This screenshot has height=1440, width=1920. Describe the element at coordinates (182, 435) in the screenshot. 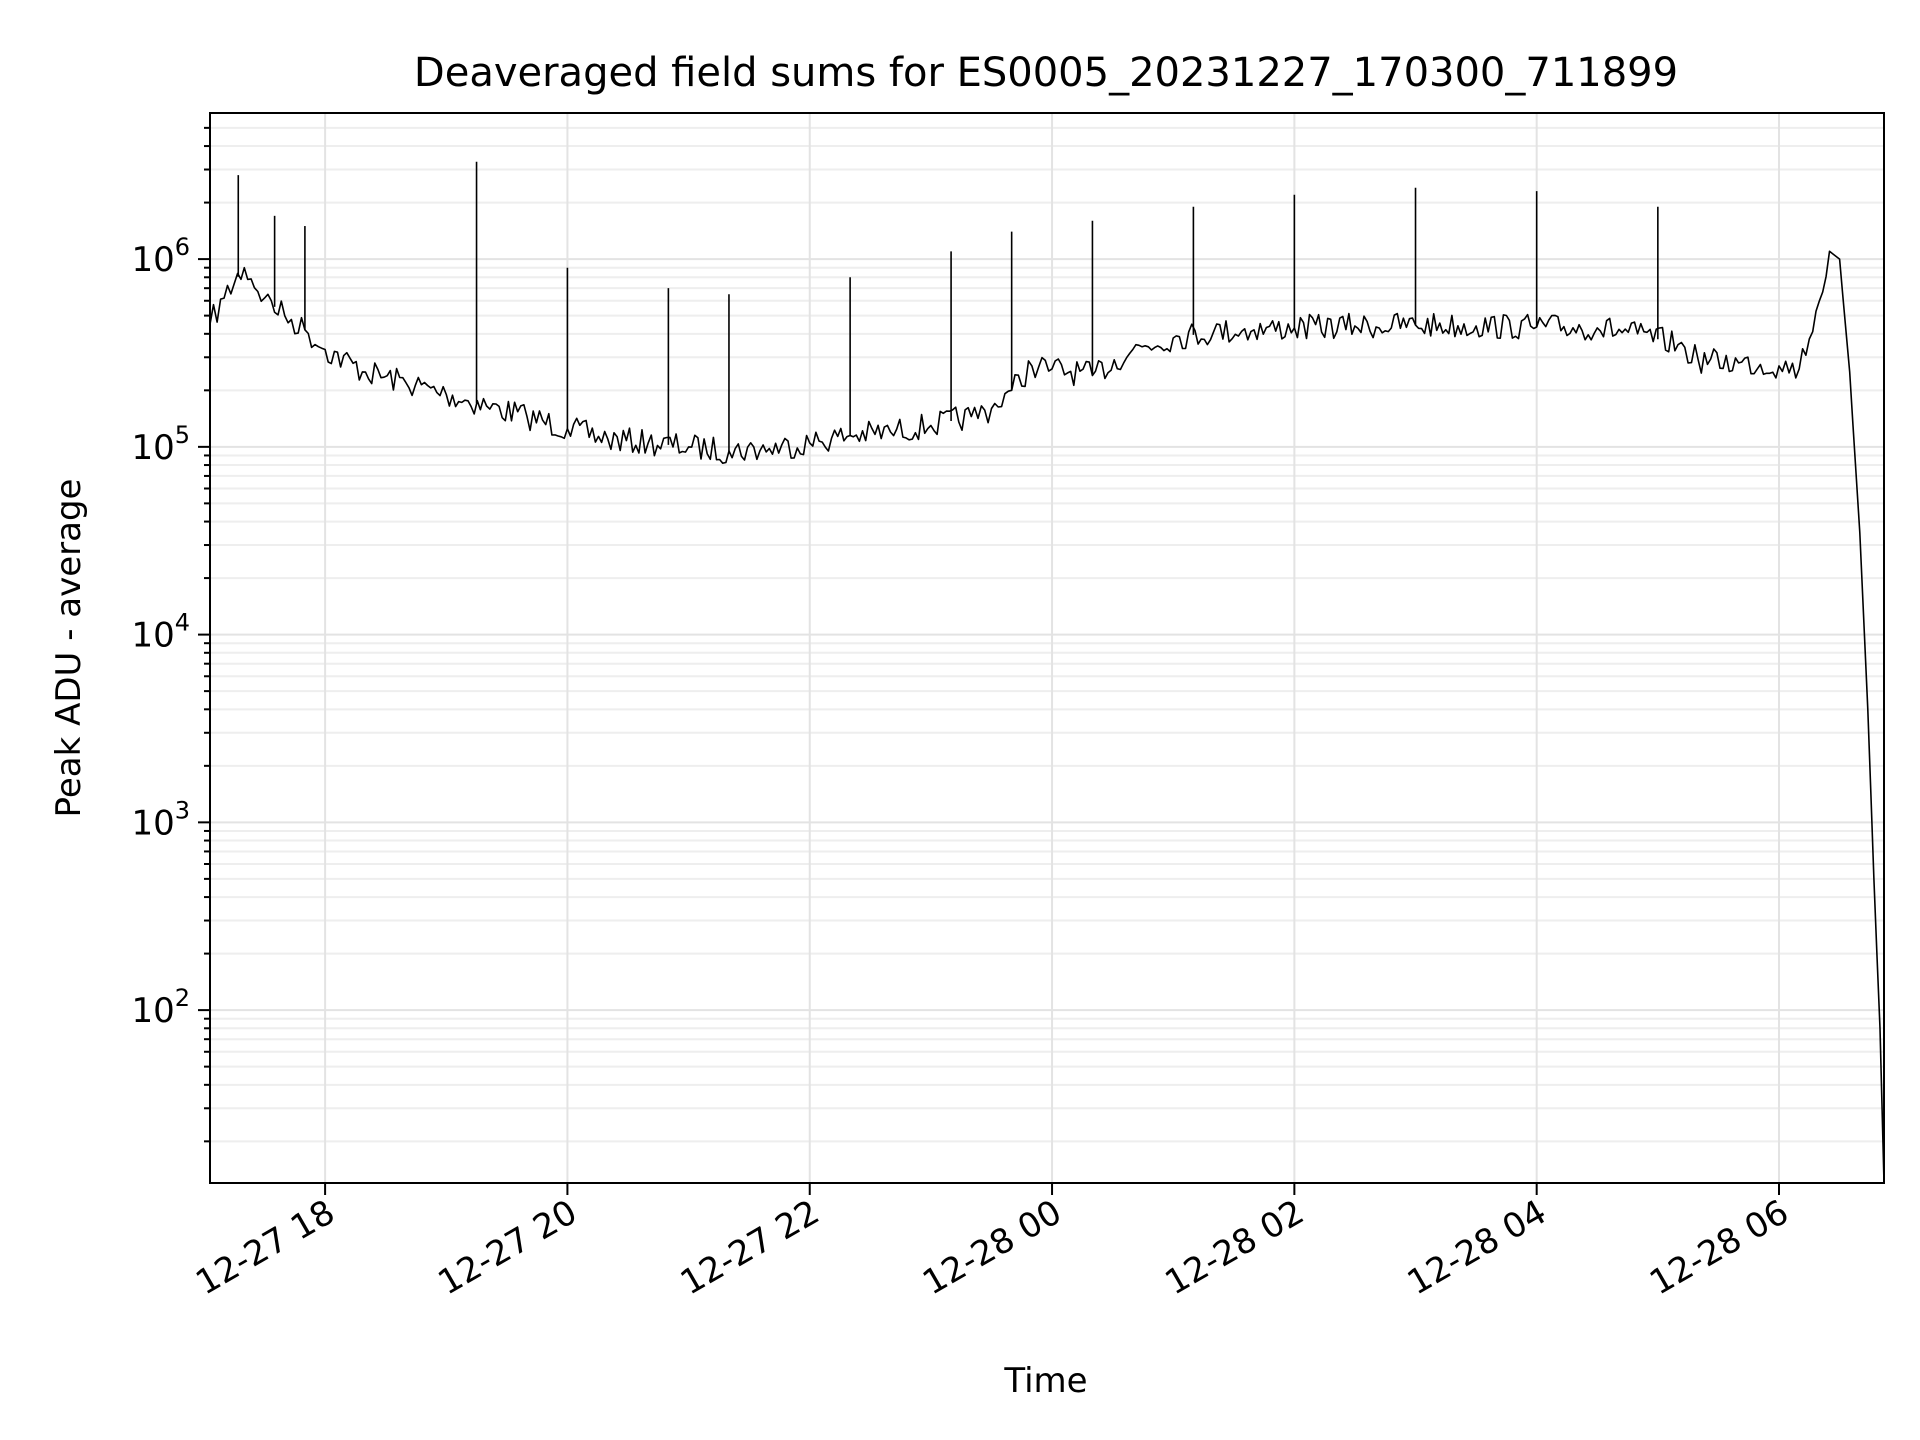

I see `y-tick-exponent: 5` at that location.